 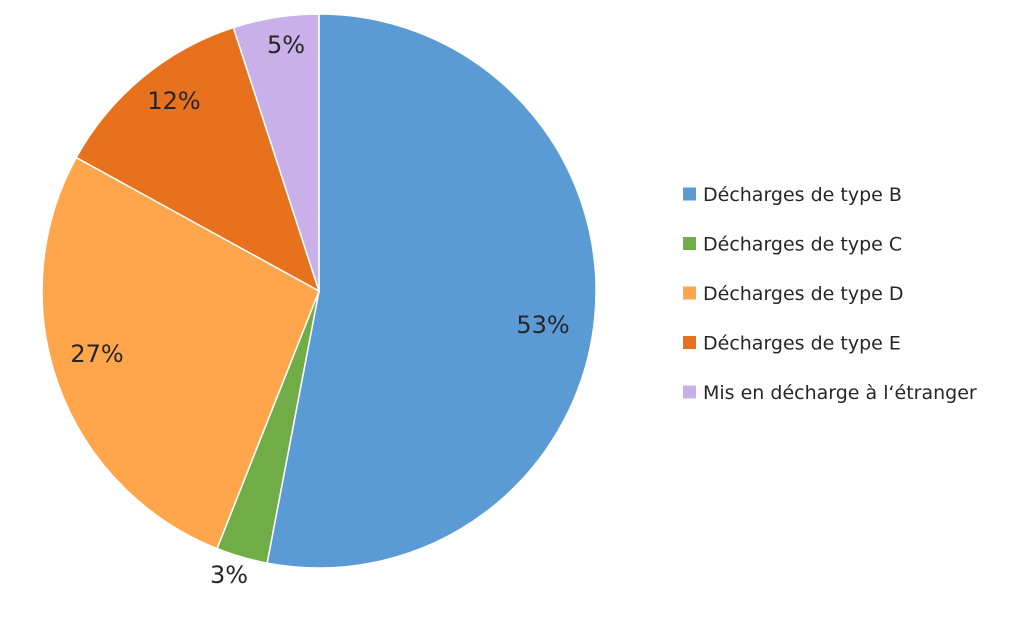 What do you see at coordinates (542, 325) in the screenshot?
I see `pie-value-label-decharges-de-type-b: 53%` at bounding box center [542, 325].